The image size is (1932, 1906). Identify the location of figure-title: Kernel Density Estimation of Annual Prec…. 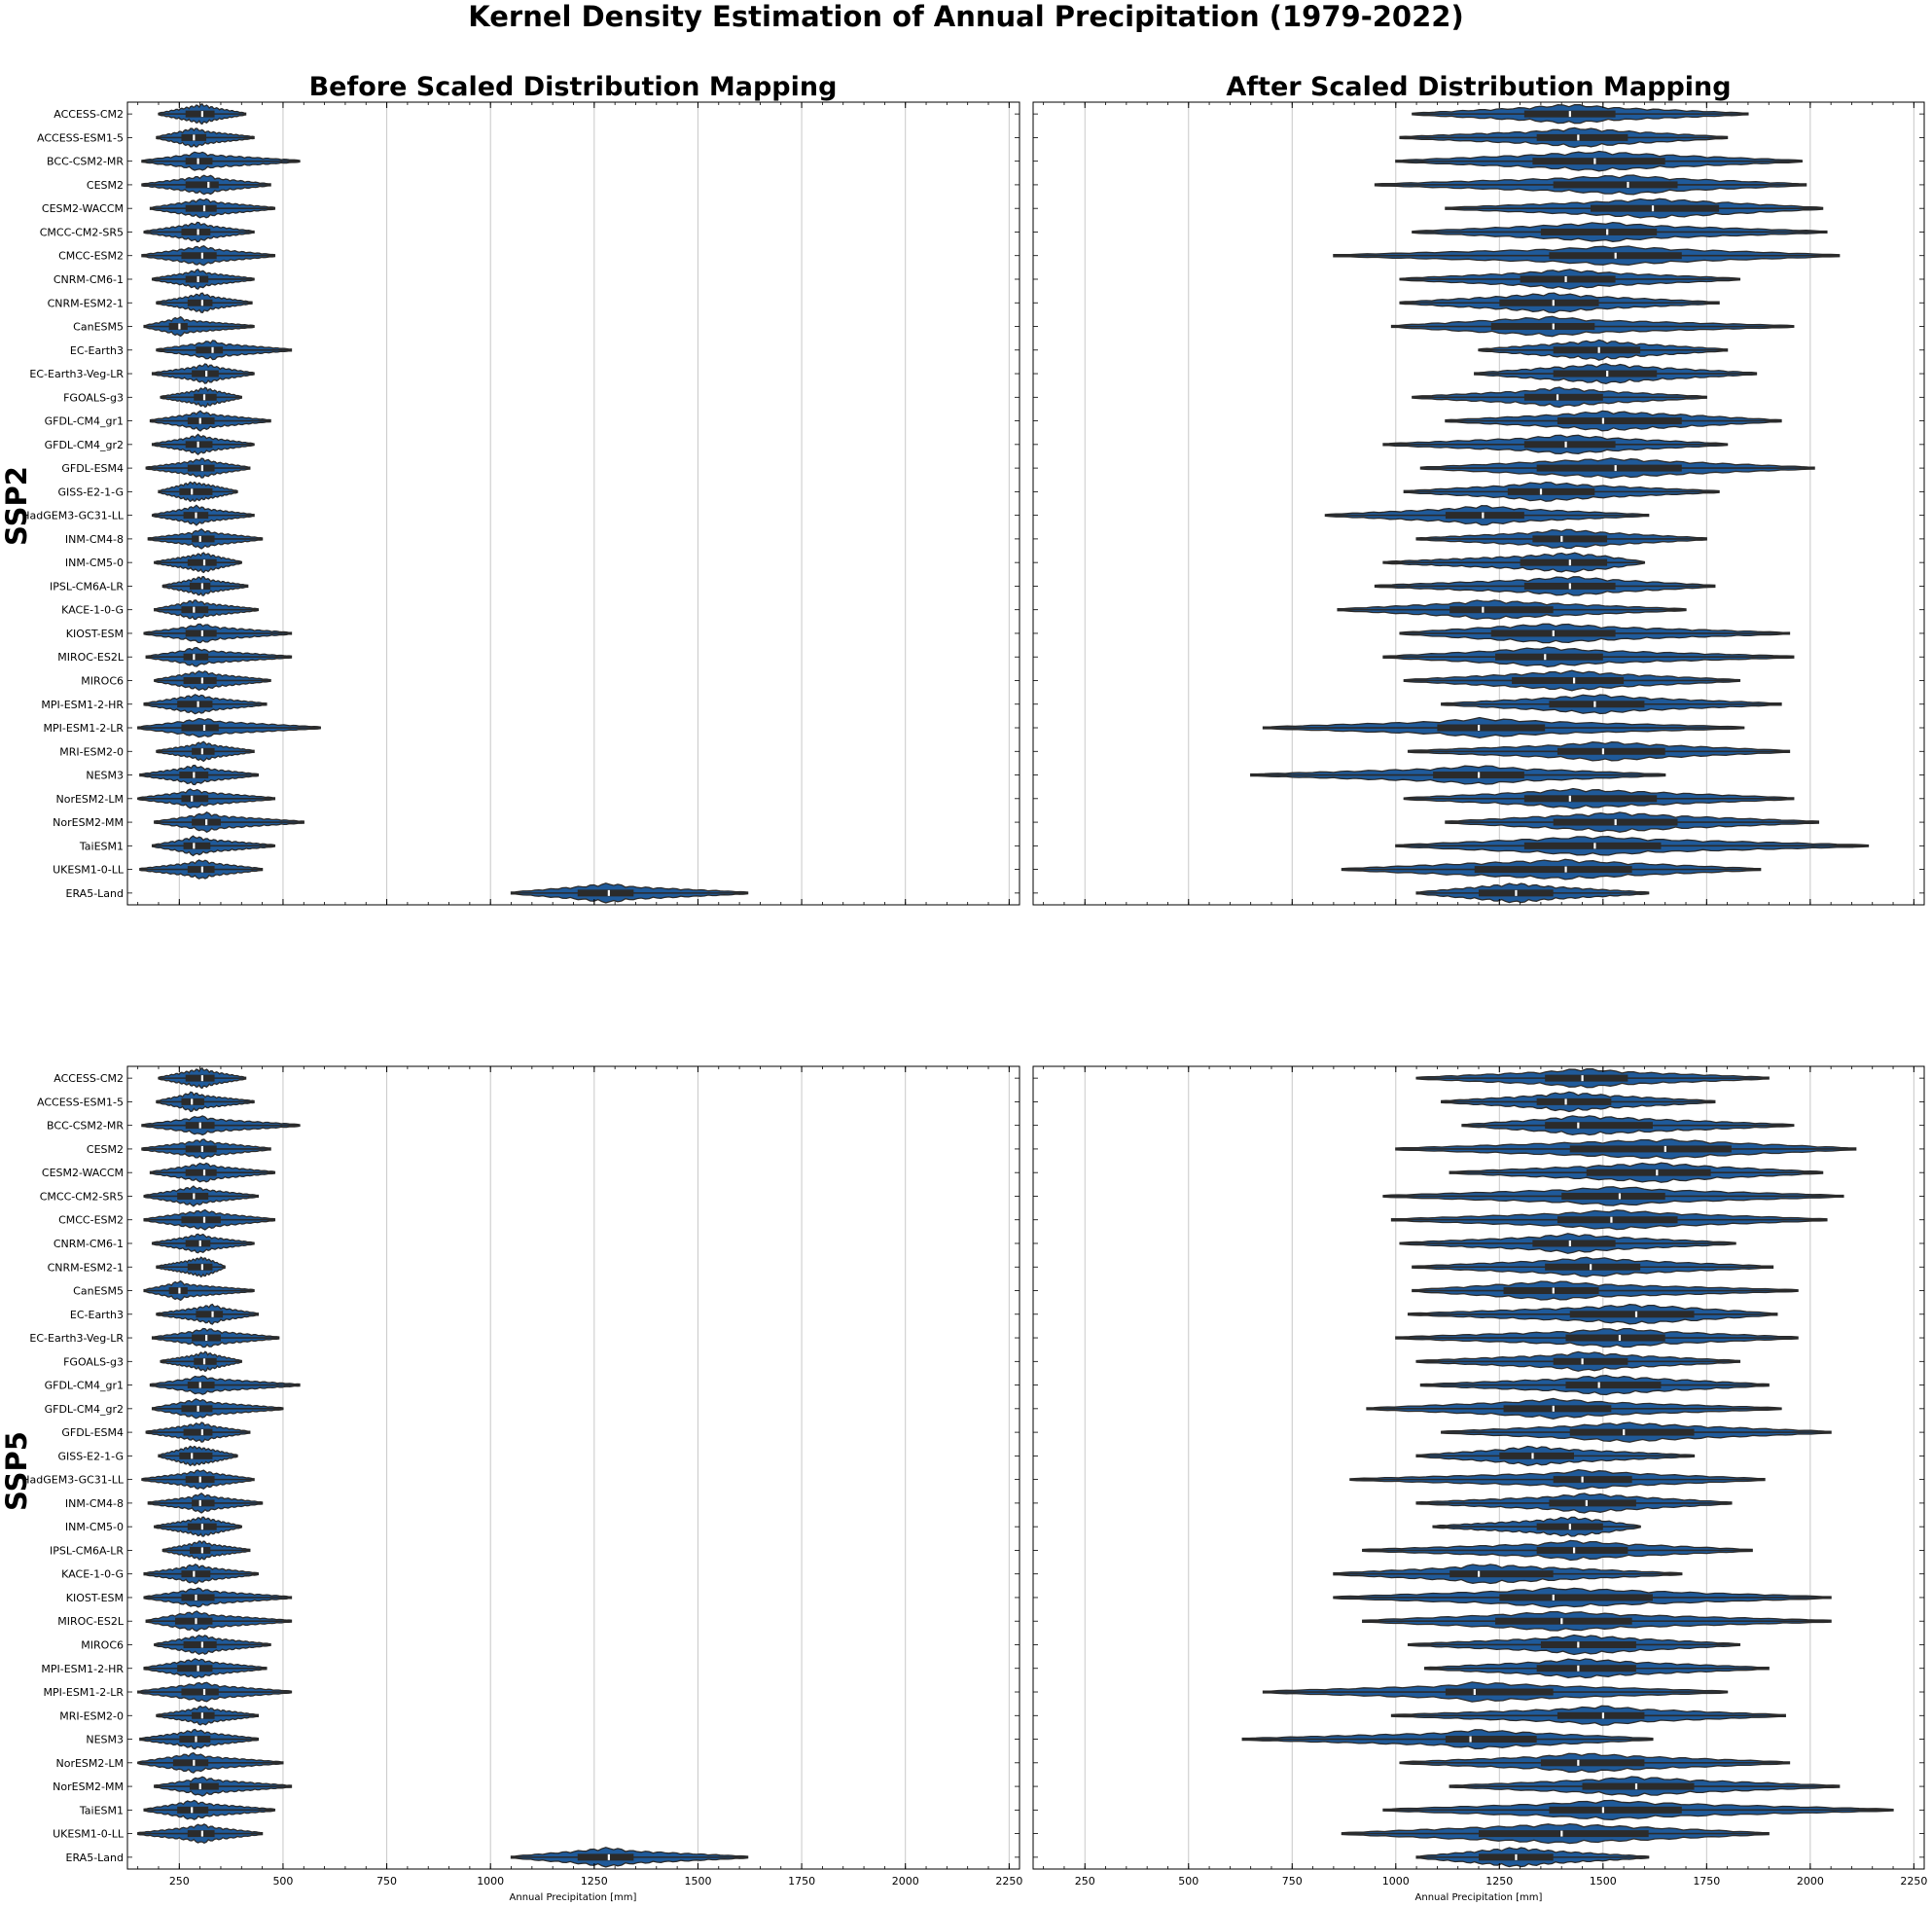
(965, 16).